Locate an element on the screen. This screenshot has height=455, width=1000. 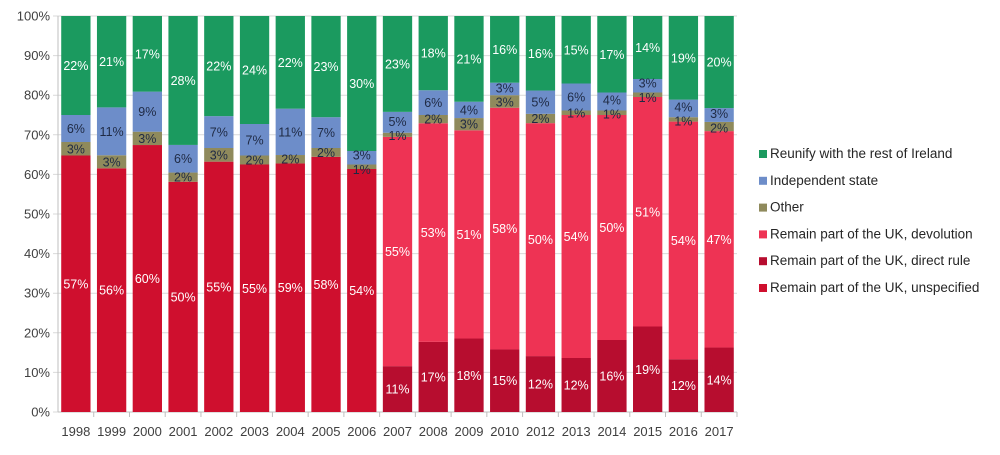
x-tick-label: 2015 is located at coordinates (647, 431).